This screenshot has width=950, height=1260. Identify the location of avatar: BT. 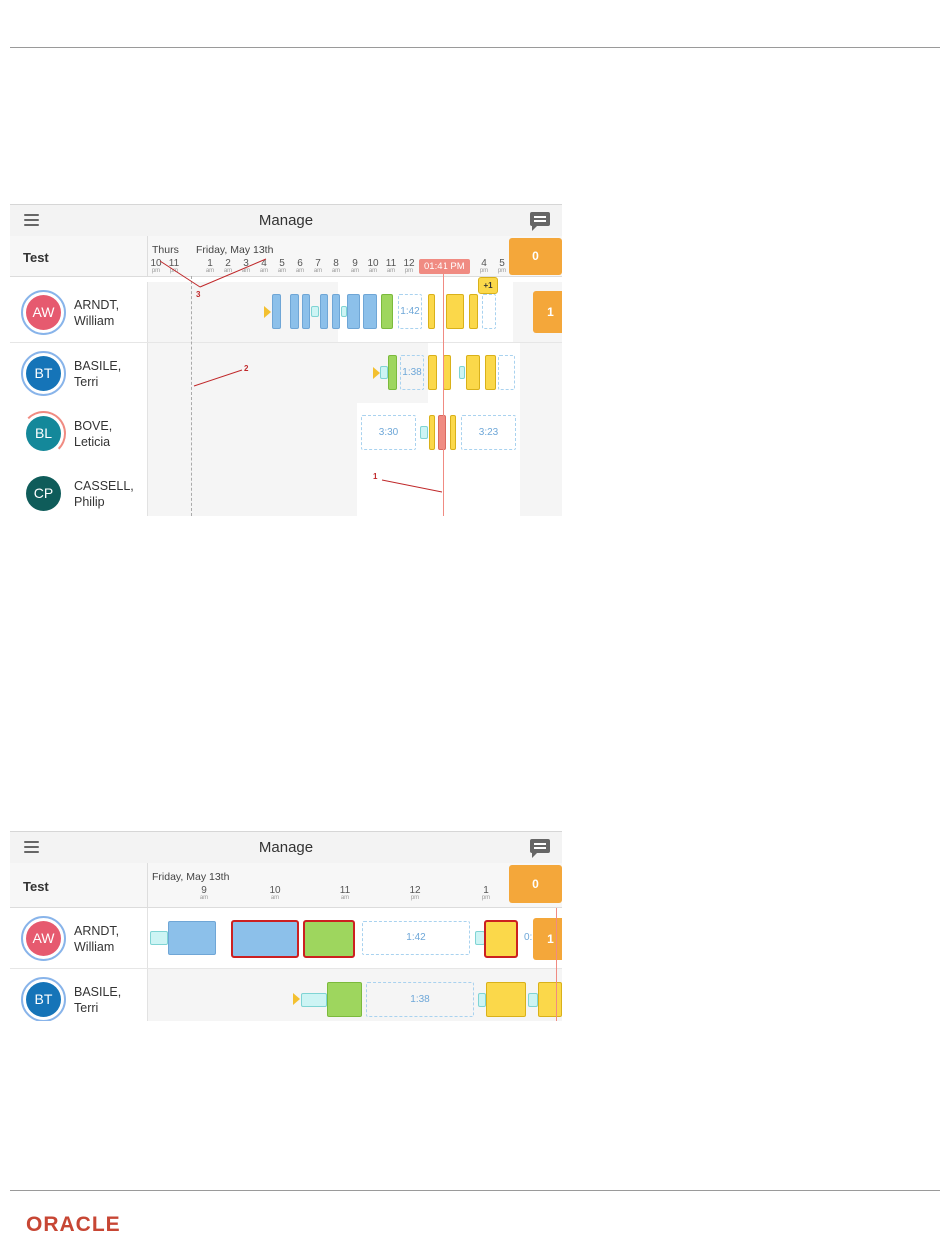
(43, 999).